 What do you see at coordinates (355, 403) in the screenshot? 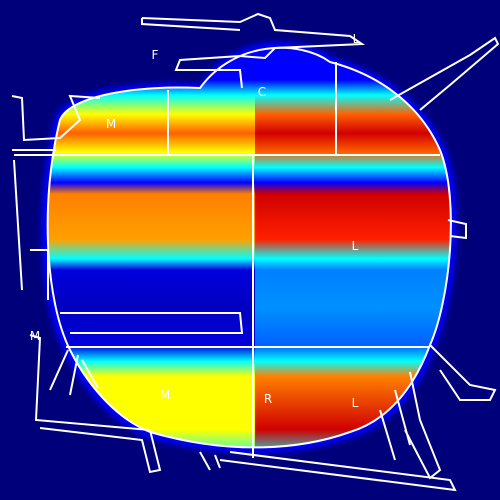
I see `label-l-bottom: L` at bounding box center [355, 403].